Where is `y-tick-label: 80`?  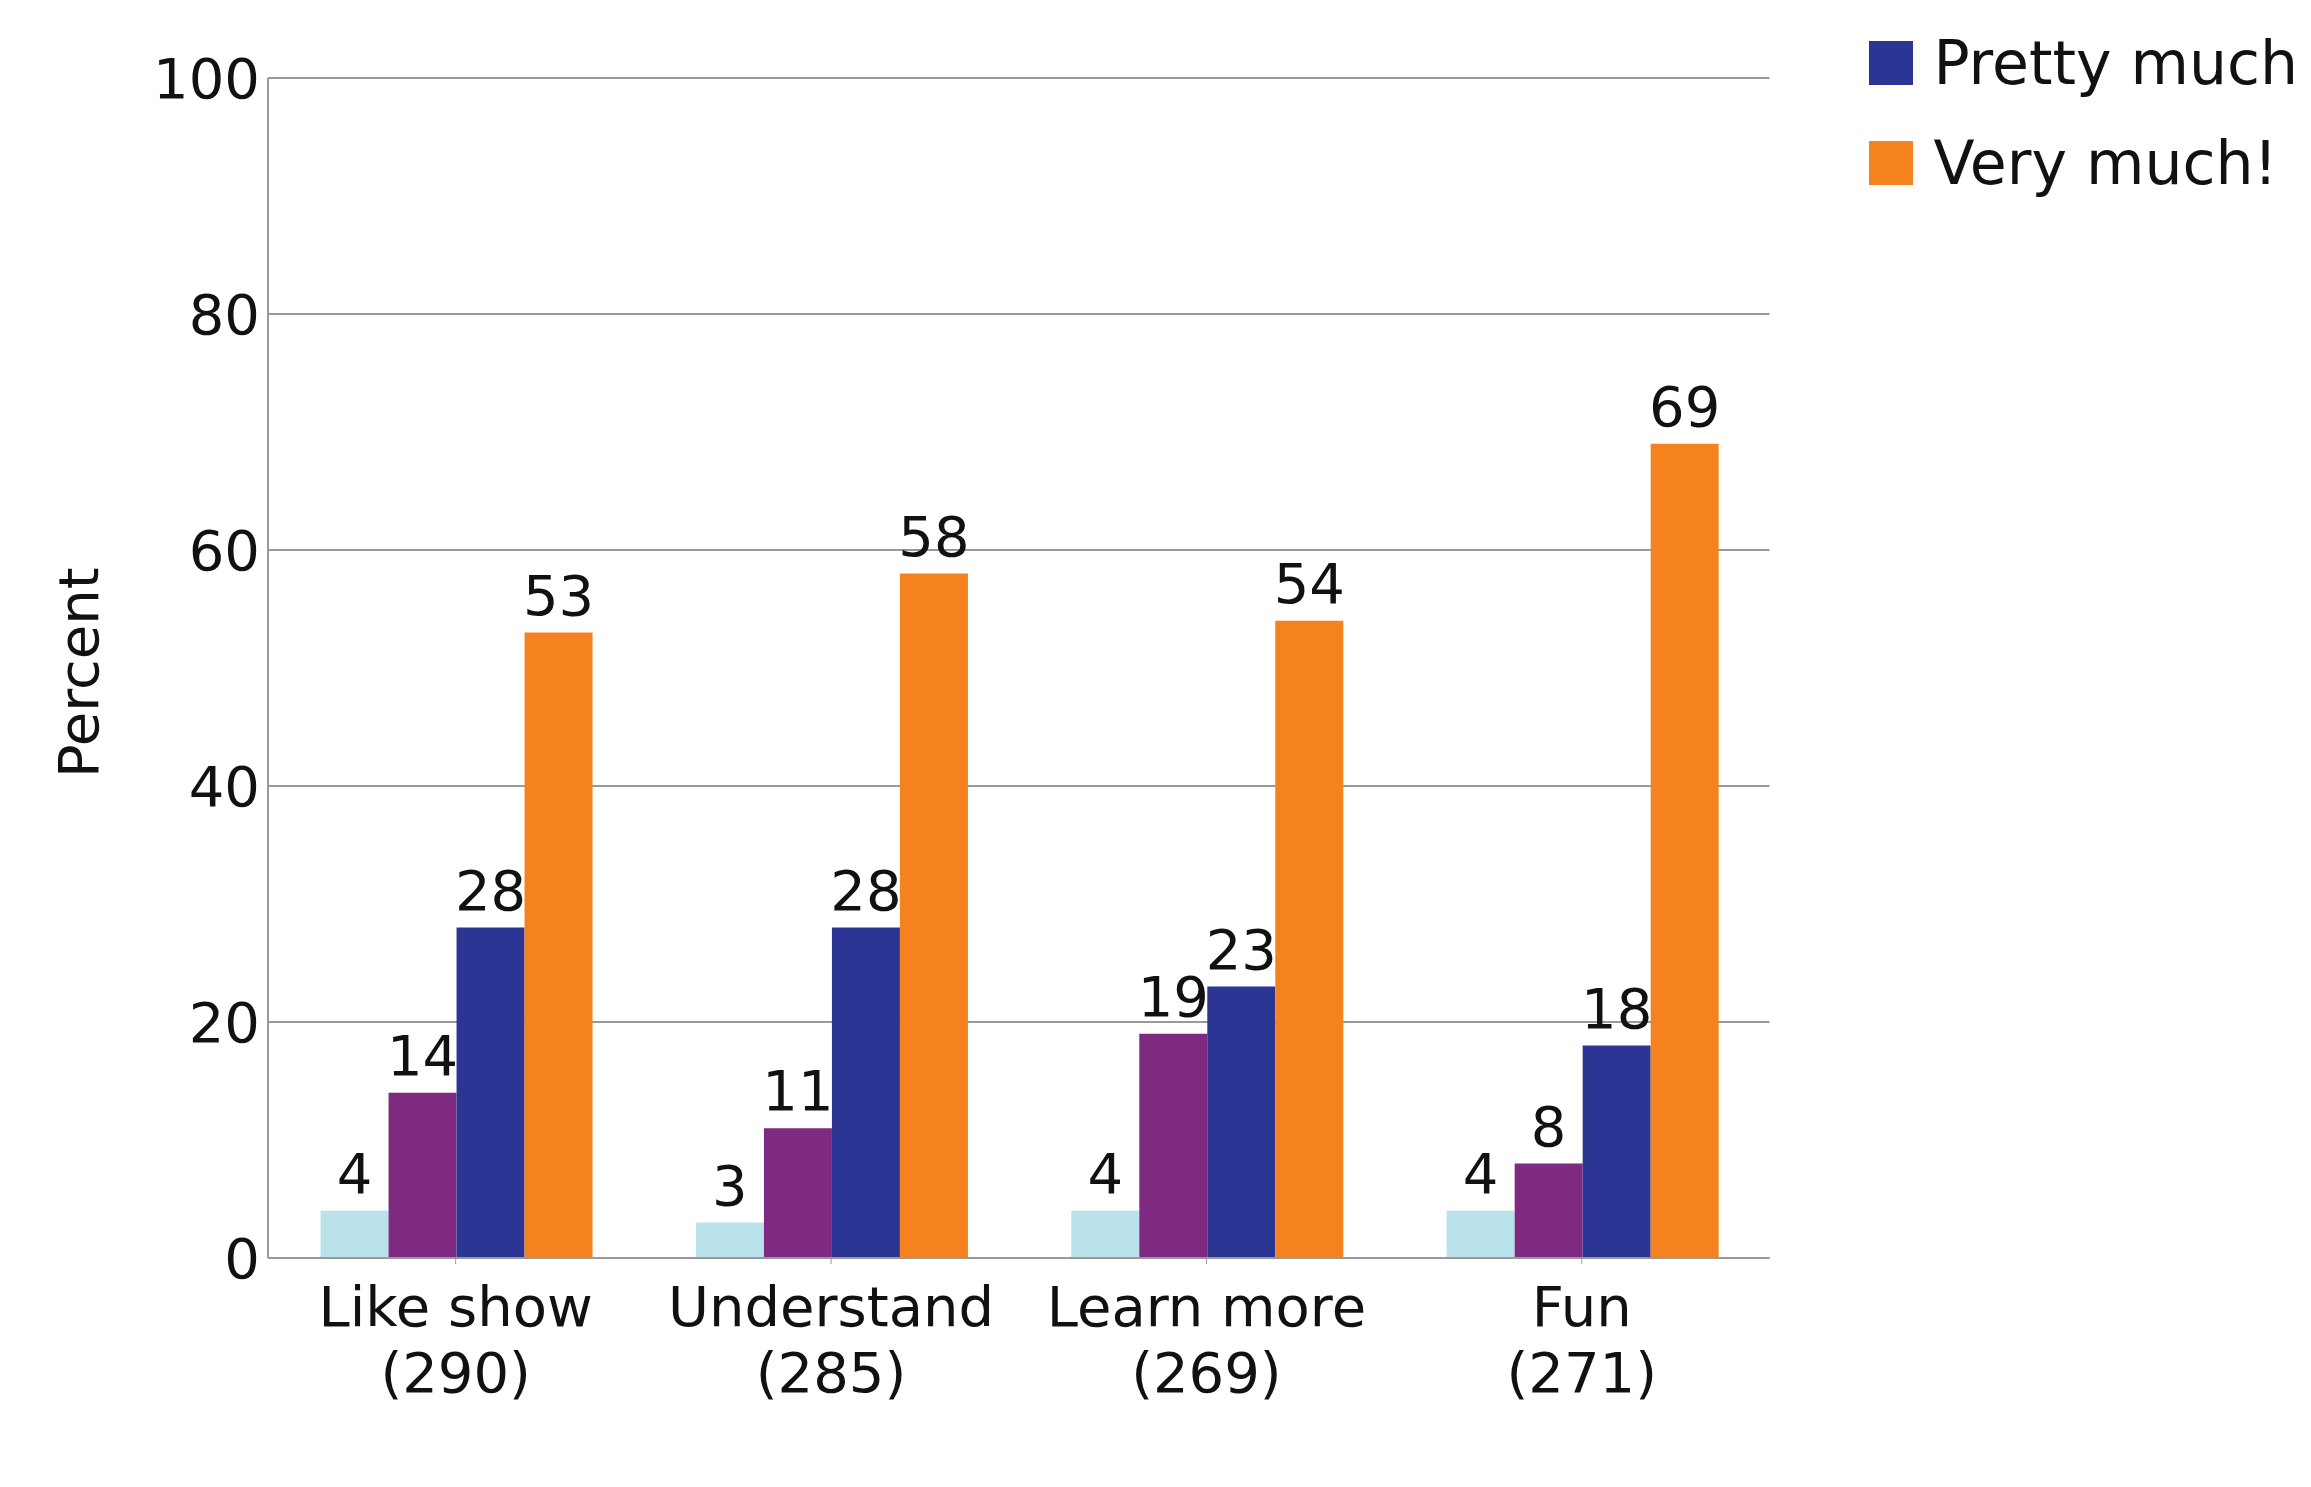
y-tick-label: 80 is located at coordinates (224, 314).